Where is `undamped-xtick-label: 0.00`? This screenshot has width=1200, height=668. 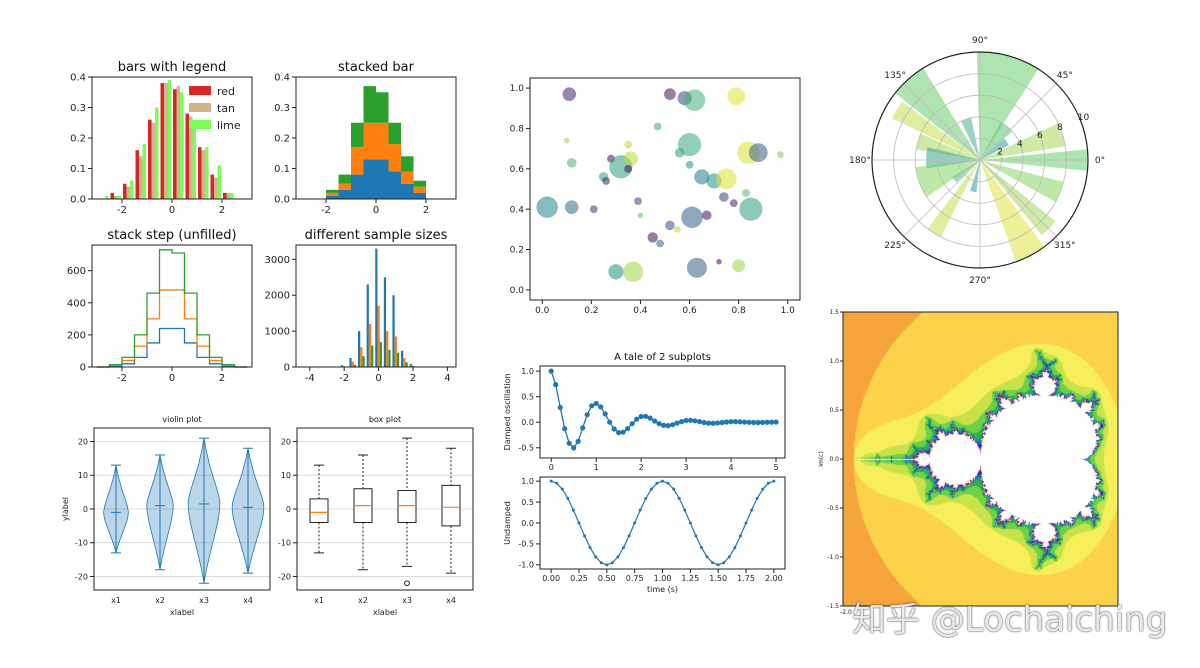 undamped-xtick-label: 0.00 is located at coordinates (551, 578).